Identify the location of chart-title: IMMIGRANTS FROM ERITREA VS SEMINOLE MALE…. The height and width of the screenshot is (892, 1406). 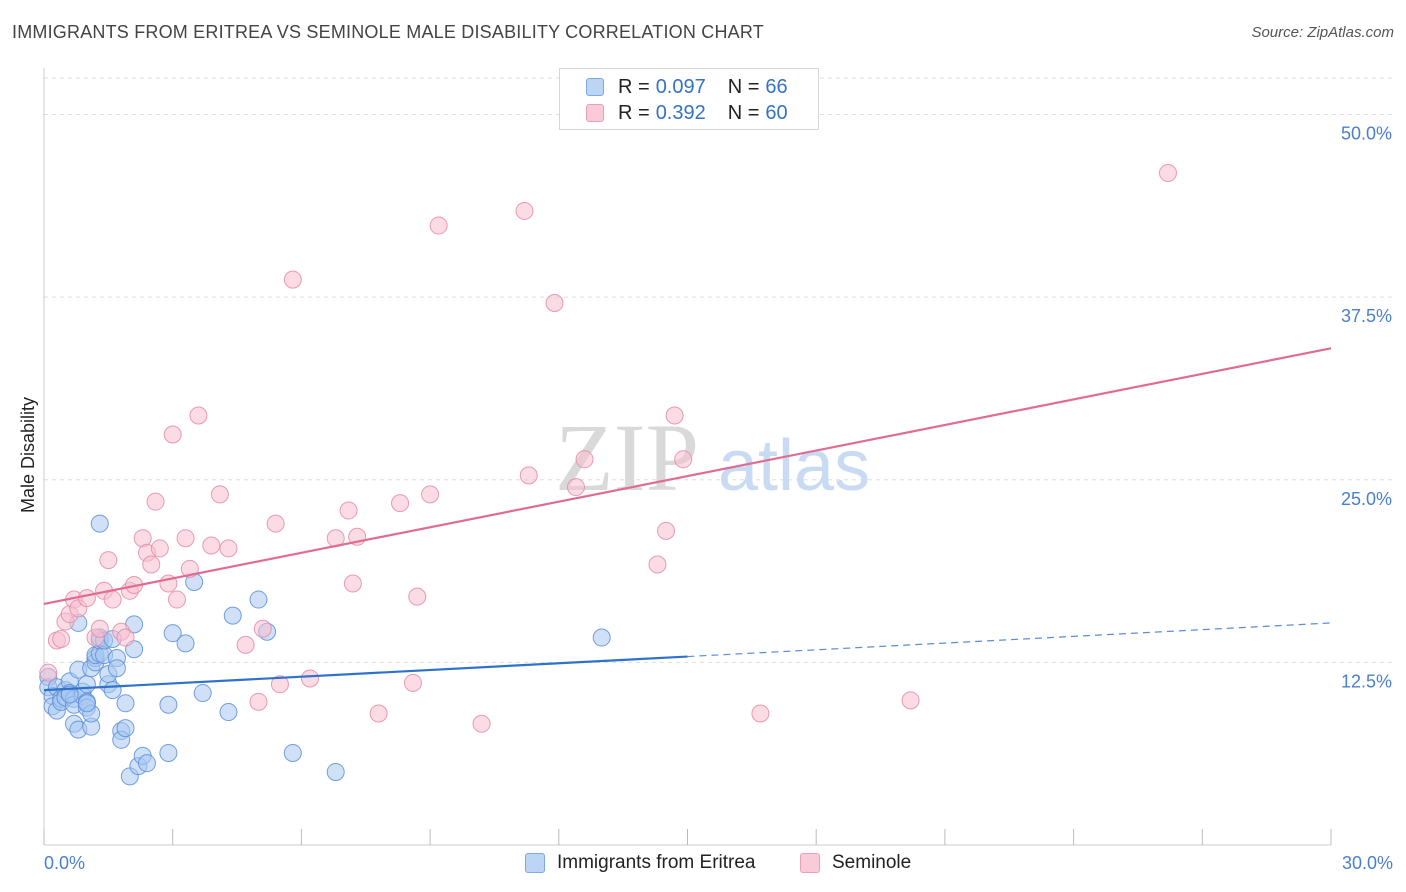
(388, 32).